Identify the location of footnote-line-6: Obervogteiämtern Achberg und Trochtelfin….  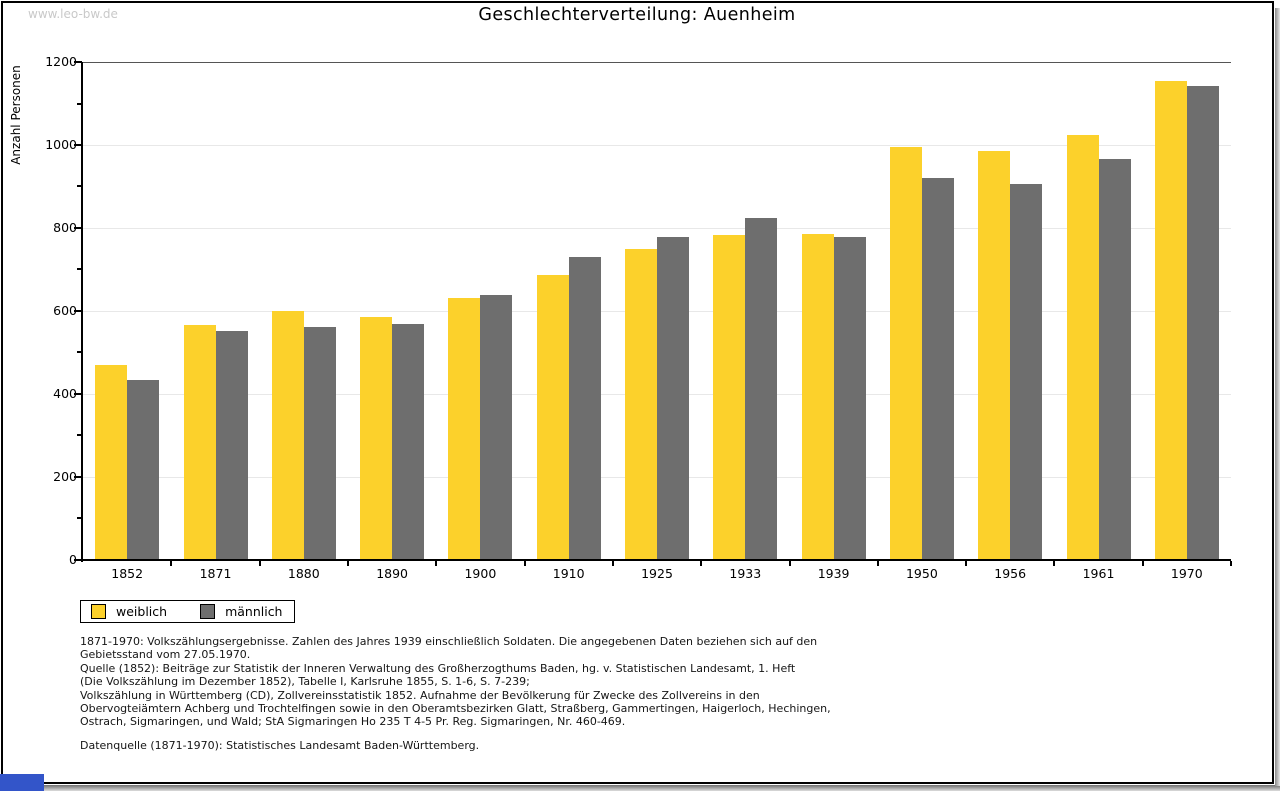
(455, 709).